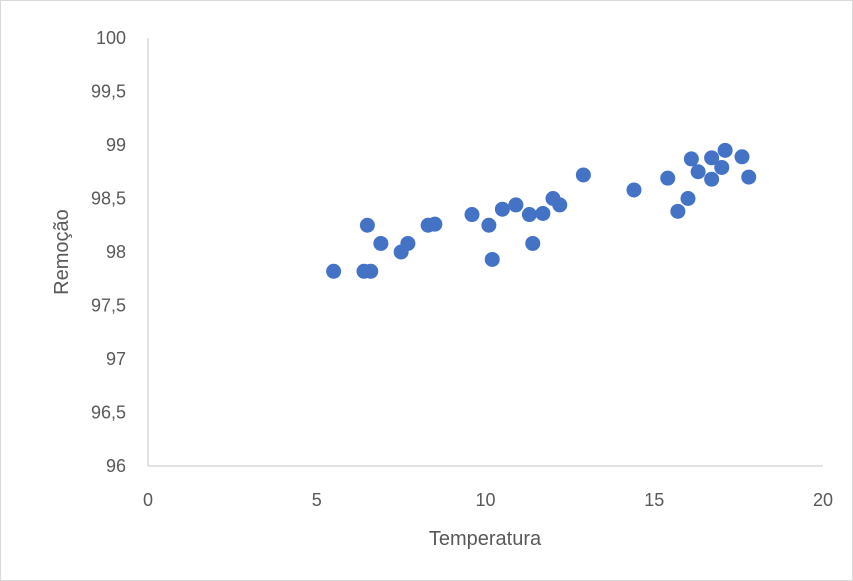  What do you see at coordinates (823, 500) in the screenshot?
I see `x-tick-label: 20` at bounding box center [823, 500].